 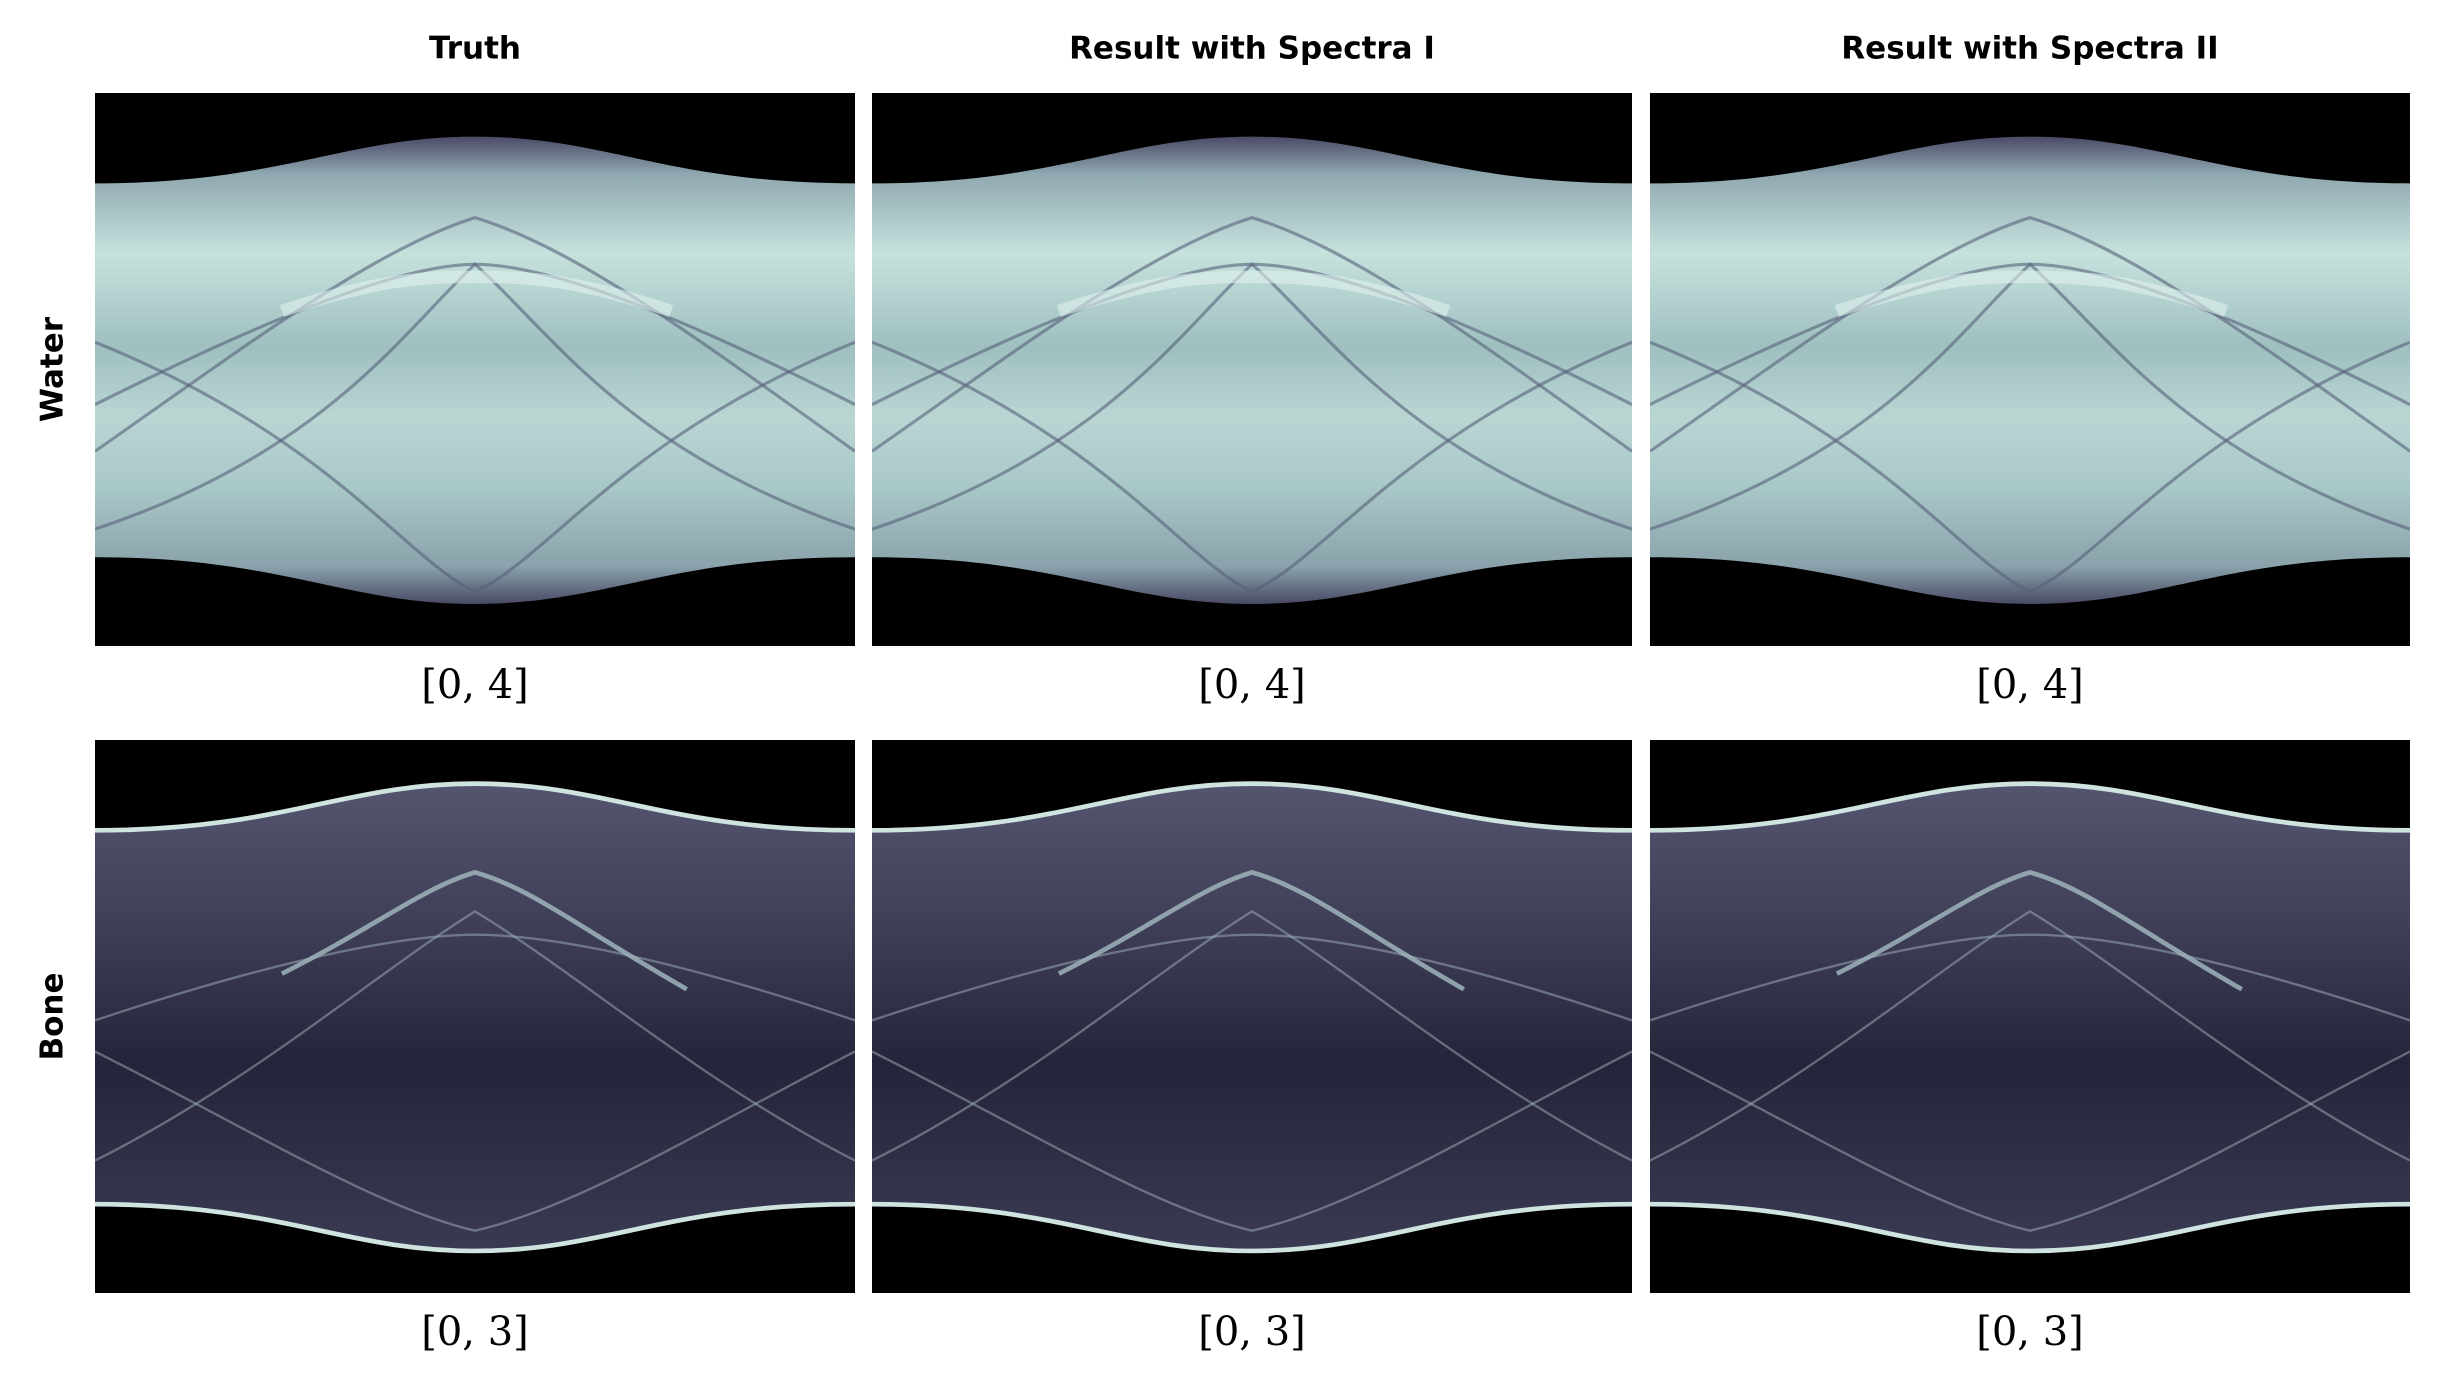 I want to click on column-title: Truth, so click(x=475, y=49).